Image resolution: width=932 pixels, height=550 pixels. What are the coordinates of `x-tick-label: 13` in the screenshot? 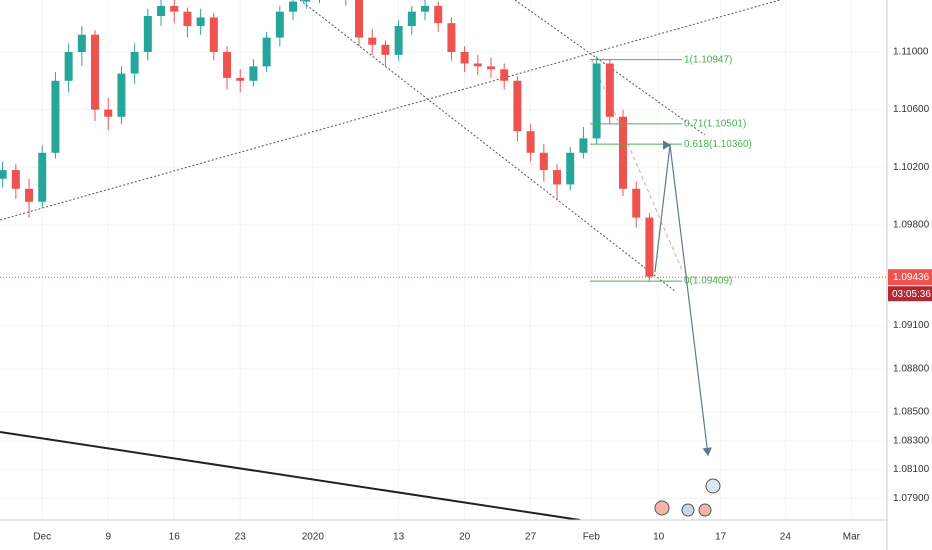 It's located at (399, 537).